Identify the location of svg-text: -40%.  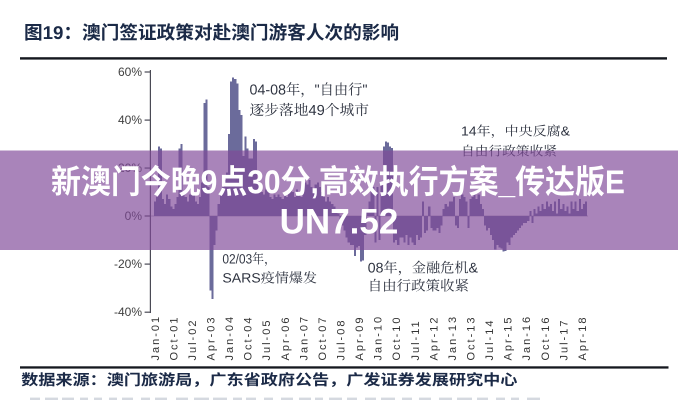
(128, 312).